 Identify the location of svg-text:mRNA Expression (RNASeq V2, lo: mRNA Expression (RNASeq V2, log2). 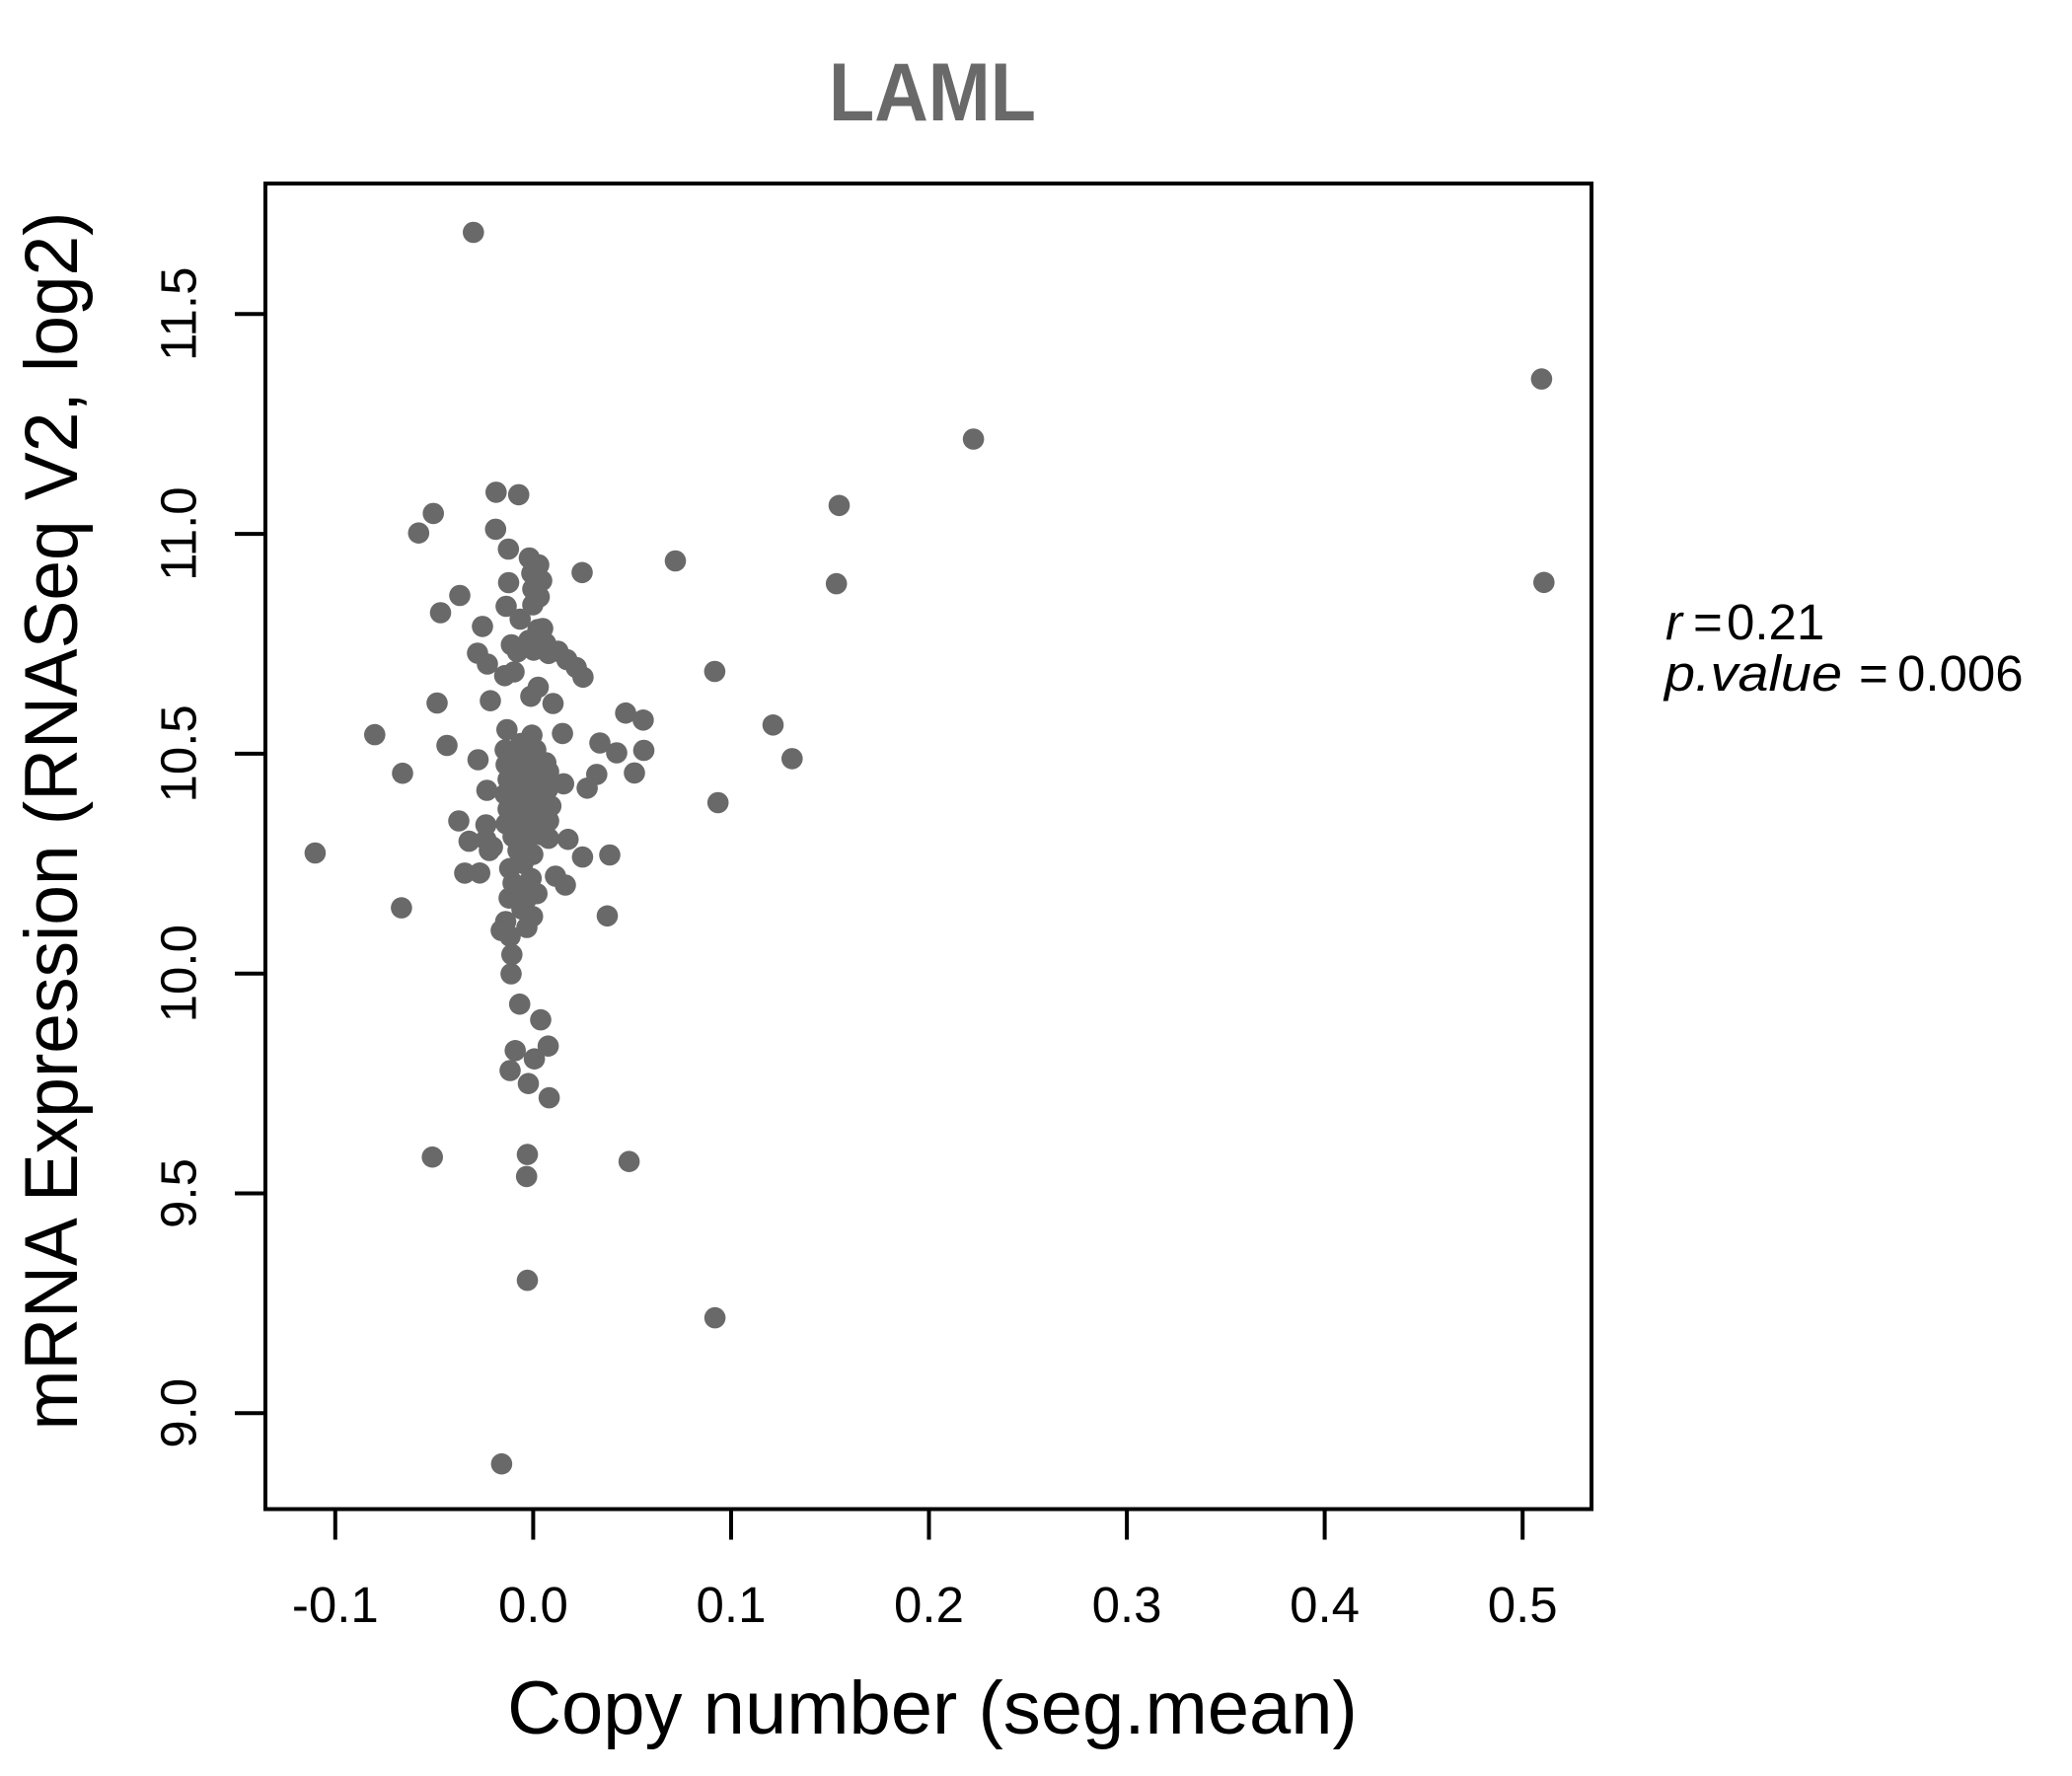
(52, 822).